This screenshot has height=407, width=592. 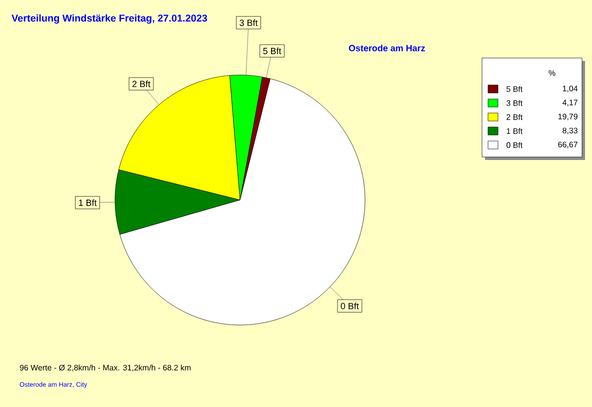 What do you see at coordinates (249, 22) in the screenshot?
I see `slice-label: 3 Bft` at bounding box center [249, 22].